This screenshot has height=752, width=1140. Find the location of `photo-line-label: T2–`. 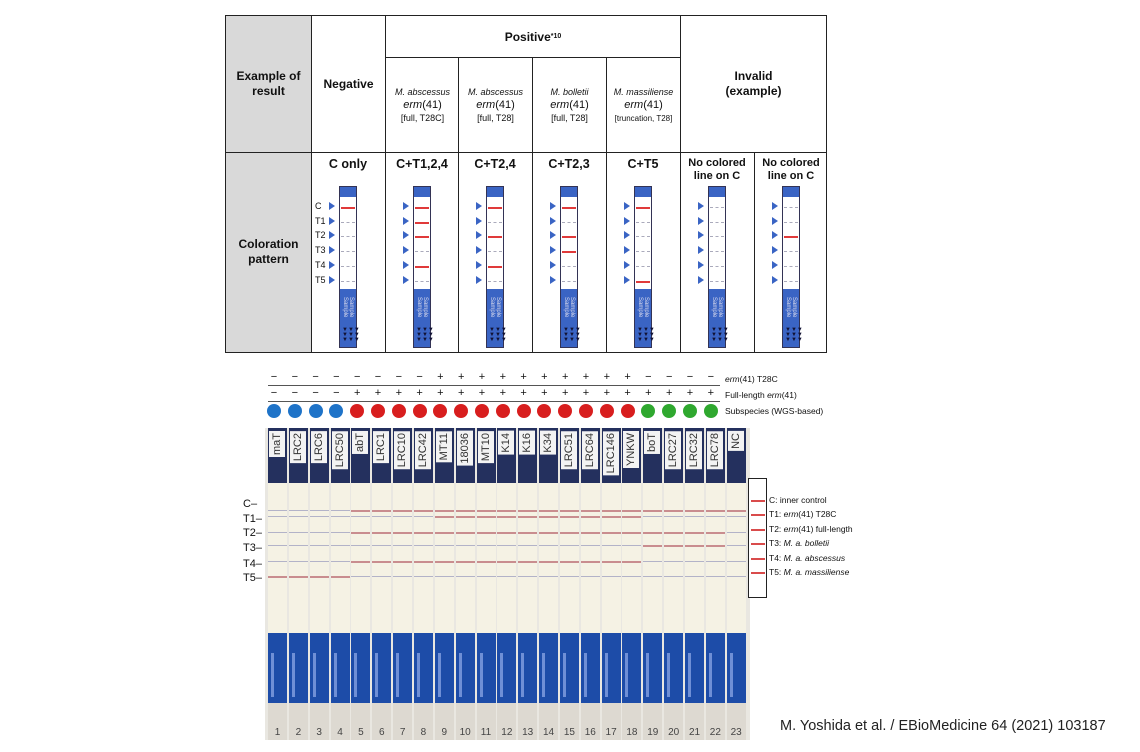

photo-line-label: T2– is located at coordinates (252, 533).